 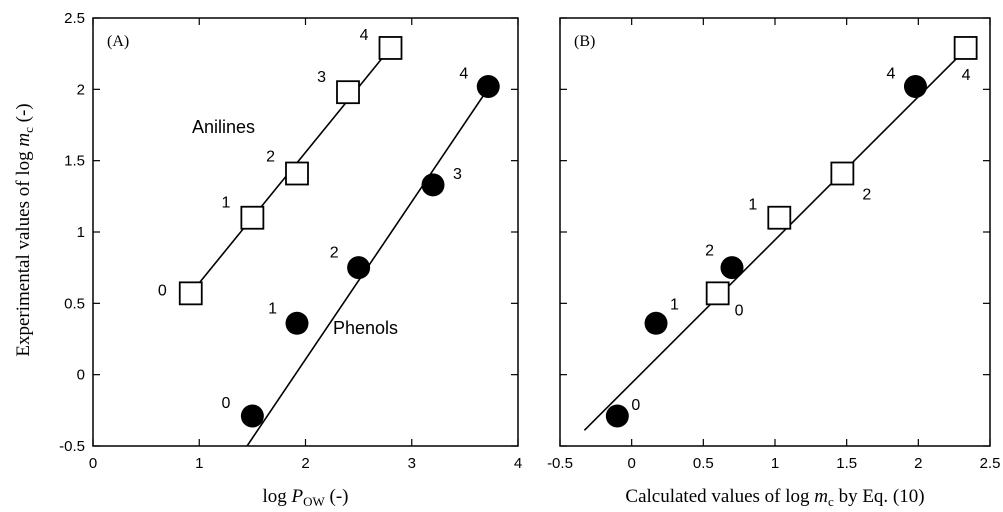 What do you see at coordinates (560, 463) in the screenshot?
I see `x-tick-label: -0.5` at bounding box center [560, 463].